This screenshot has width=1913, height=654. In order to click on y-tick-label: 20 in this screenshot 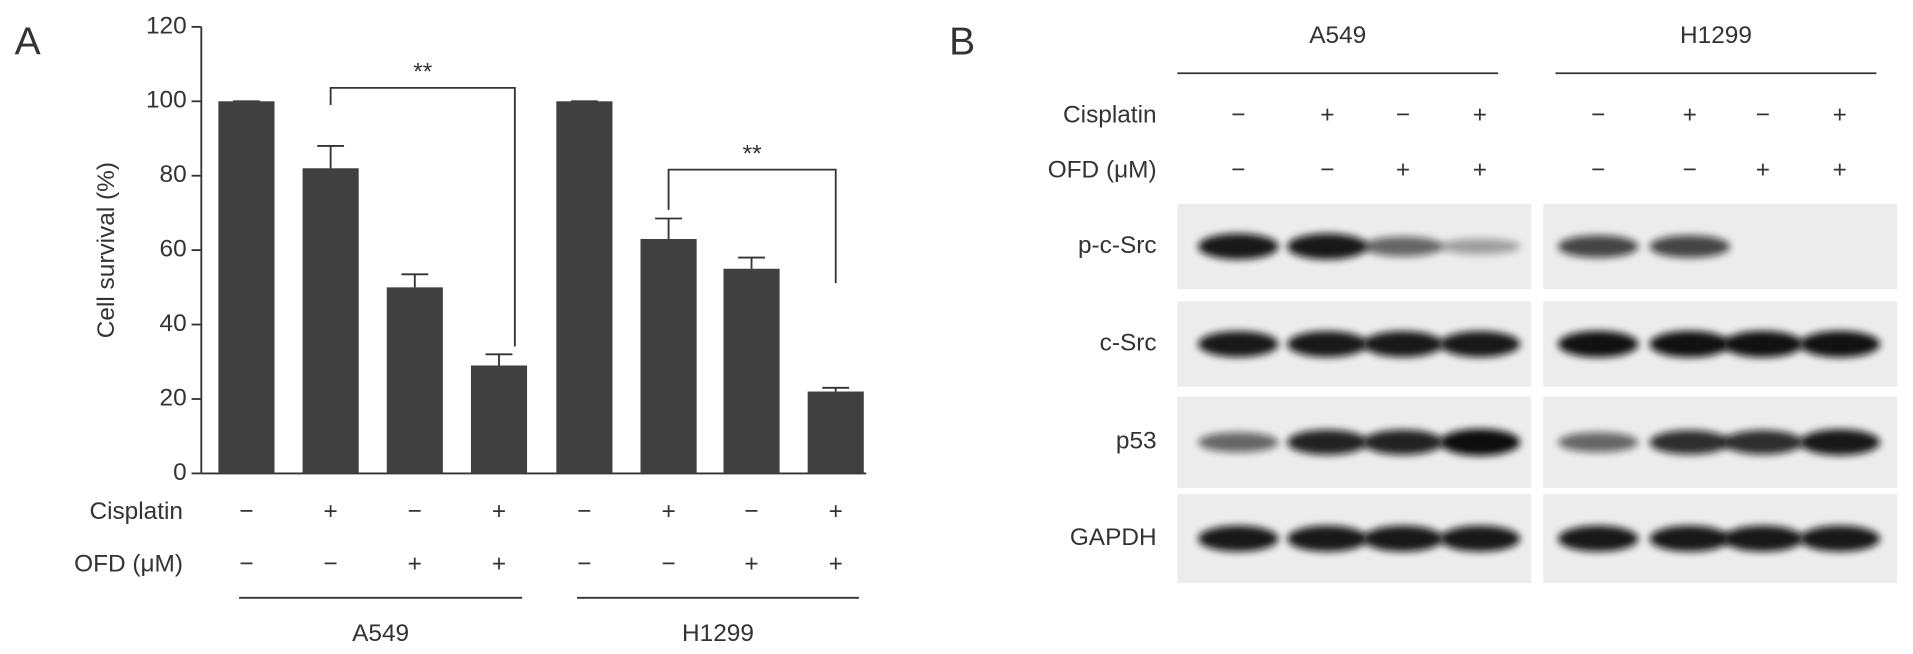, I will do `click(173, 397)`.